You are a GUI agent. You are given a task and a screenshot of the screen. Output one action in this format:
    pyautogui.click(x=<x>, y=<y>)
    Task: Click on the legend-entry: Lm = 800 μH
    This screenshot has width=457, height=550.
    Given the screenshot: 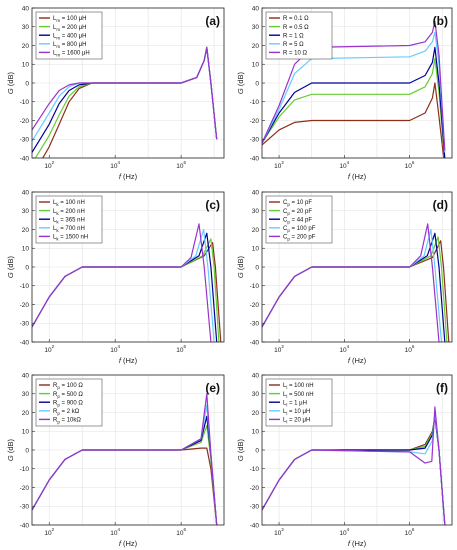 What is the action you would take?
    pyautogui.click(x=69, y=45)
    